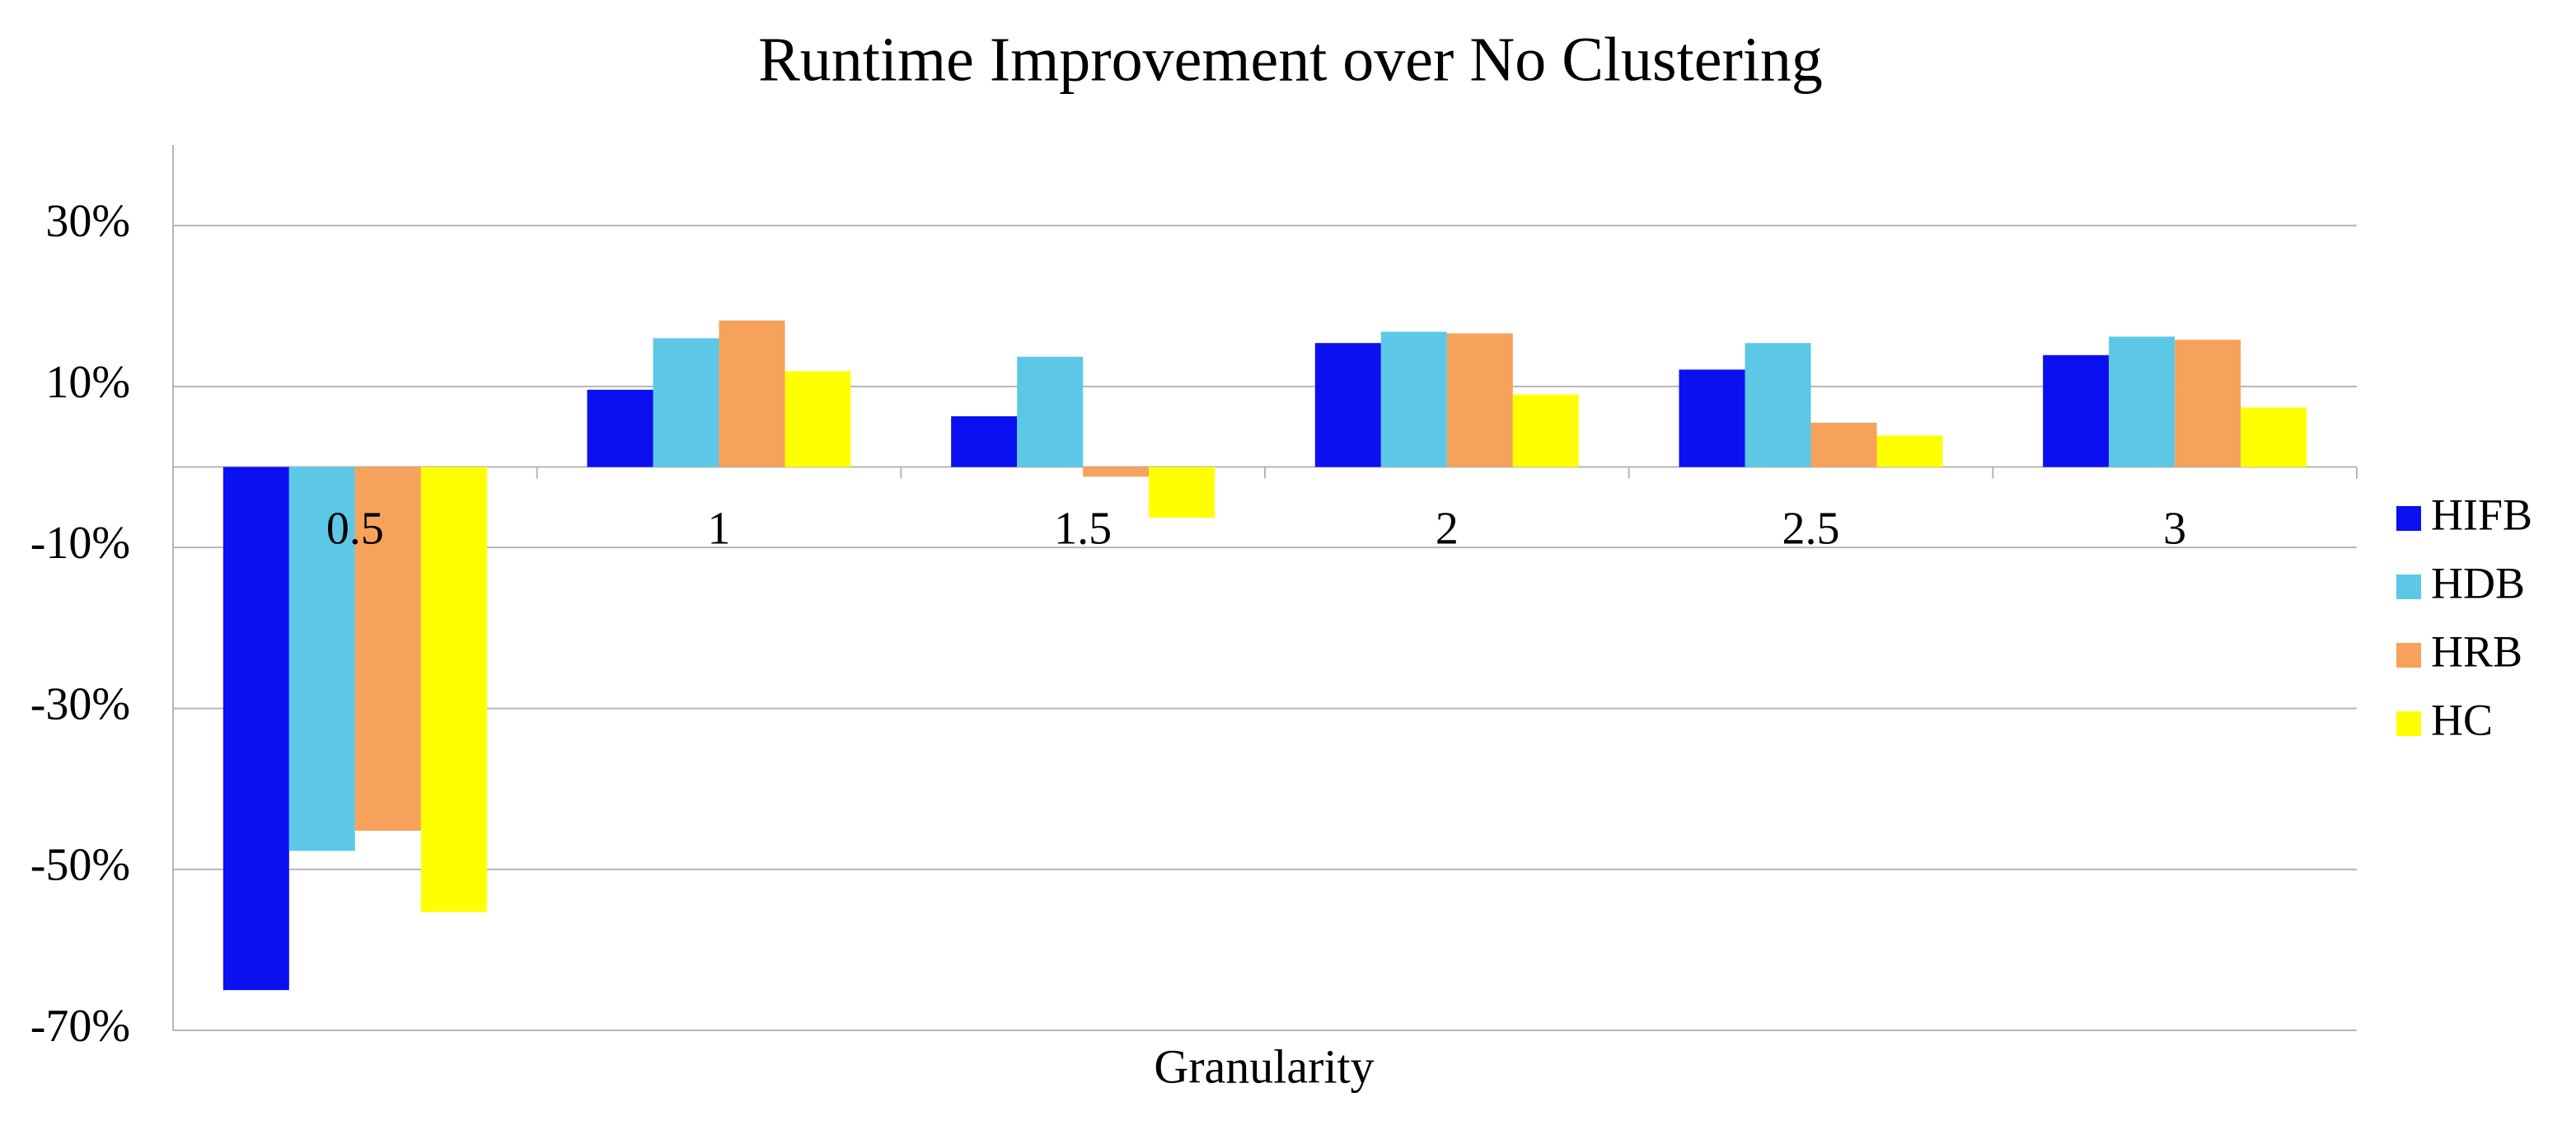 The width and height of the screenshot is (2576, 1121). I want to click on x-tick-label: 1, so click(719, 528).